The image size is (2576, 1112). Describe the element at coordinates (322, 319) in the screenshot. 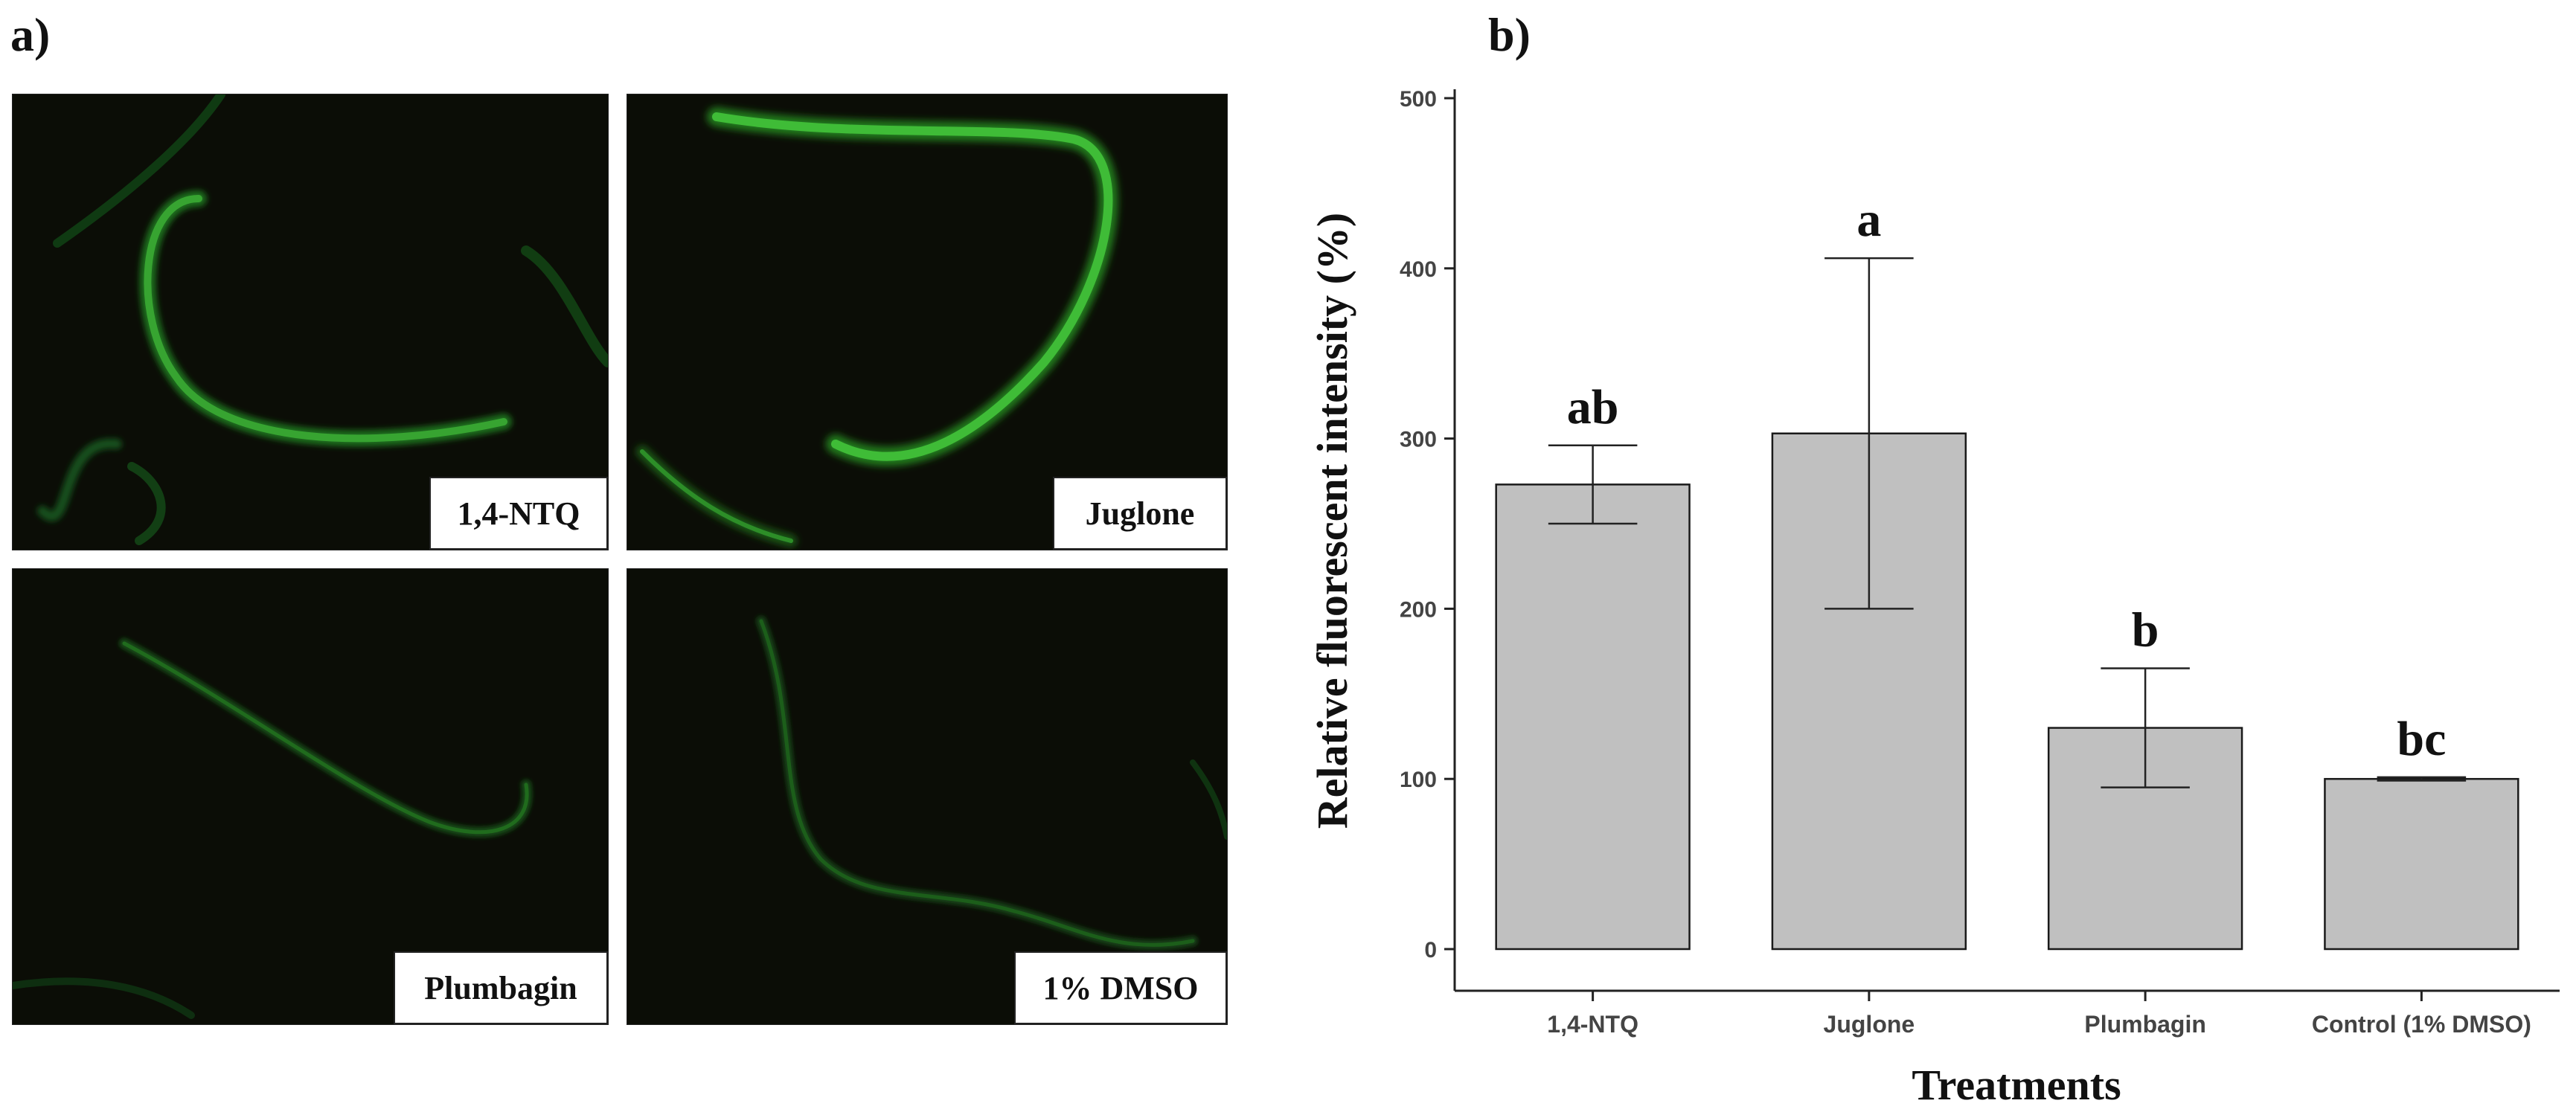

I see `worm-image-ntq` at that location.